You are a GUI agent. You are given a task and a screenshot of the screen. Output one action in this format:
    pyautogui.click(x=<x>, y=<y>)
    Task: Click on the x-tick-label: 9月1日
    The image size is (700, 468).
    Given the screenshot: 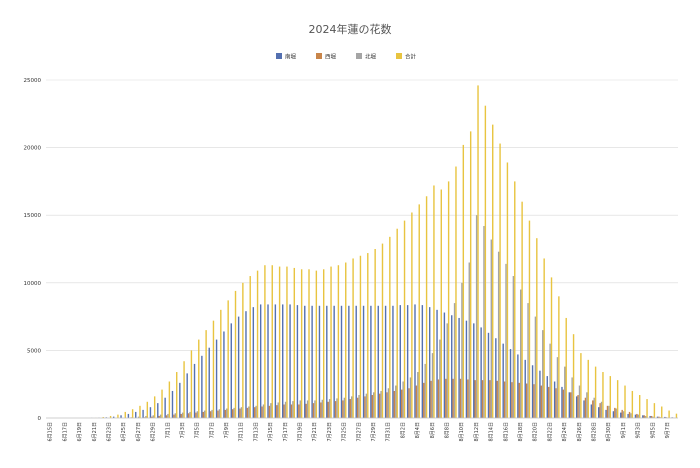 What is the action you would take?
    pyautogui.click(x=624, y=430)
    